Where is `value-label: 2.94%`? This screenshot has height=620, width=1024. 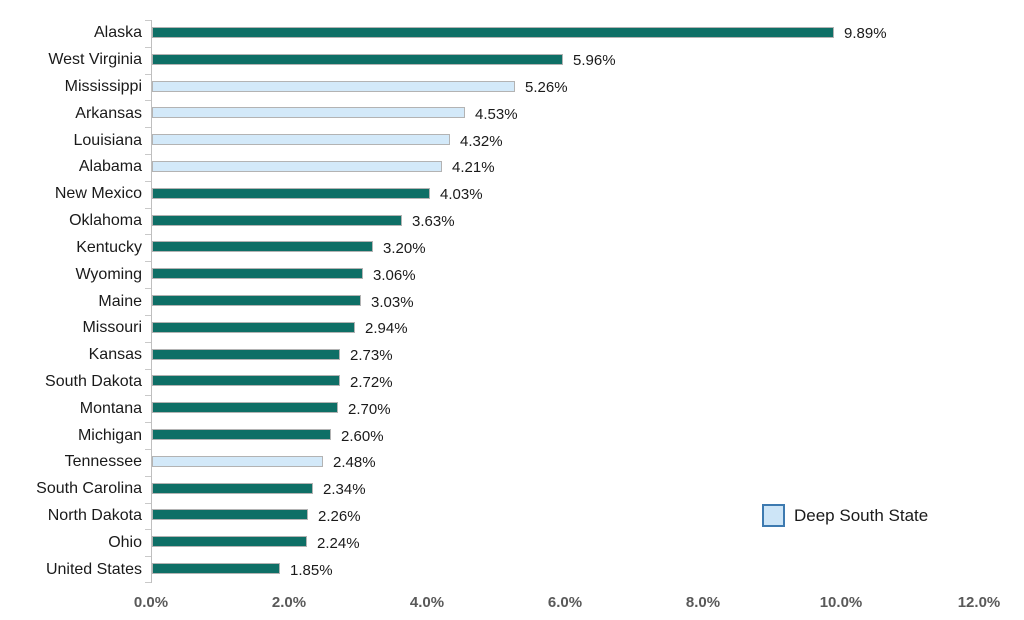 value-label: 2.94% is located at coordinates (386, 329).